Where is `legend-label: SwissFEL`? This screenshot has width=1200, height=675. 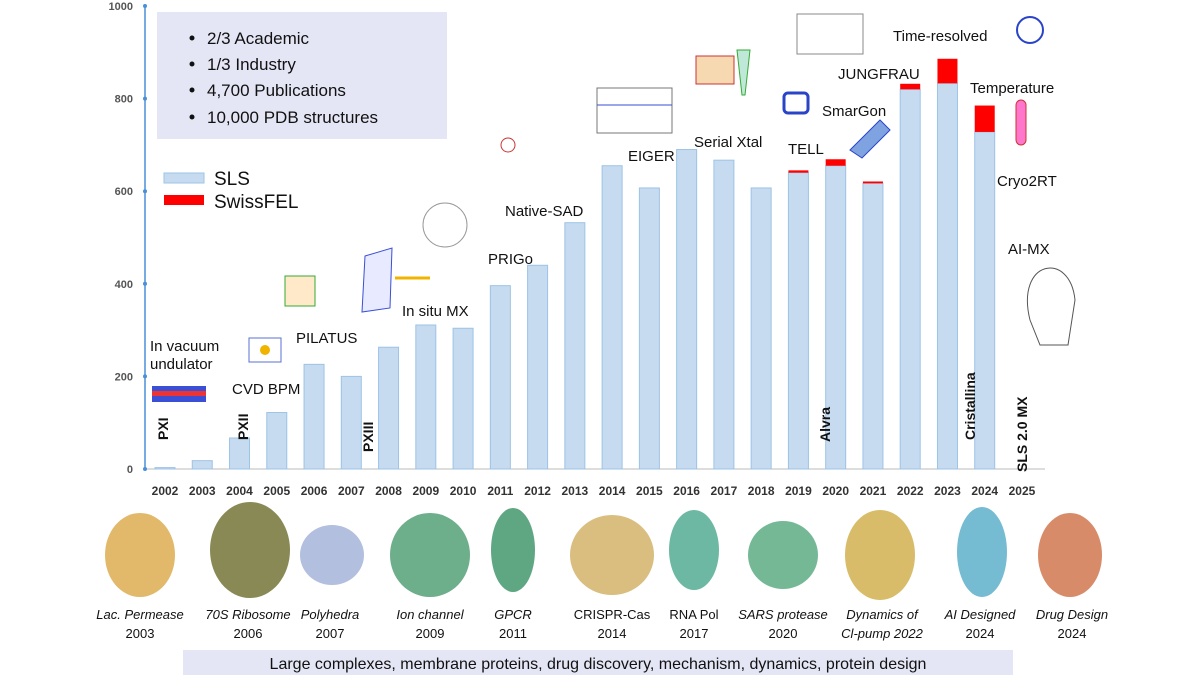 legend-label: SwissFEL is located at coordinates (256, 202).